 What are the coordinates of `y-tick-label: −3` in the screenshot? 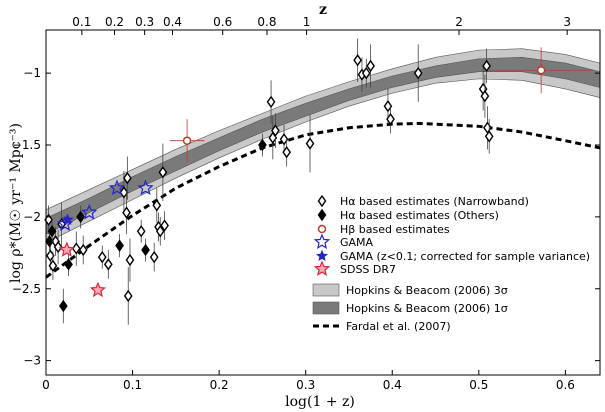 It's located at (32, 361).